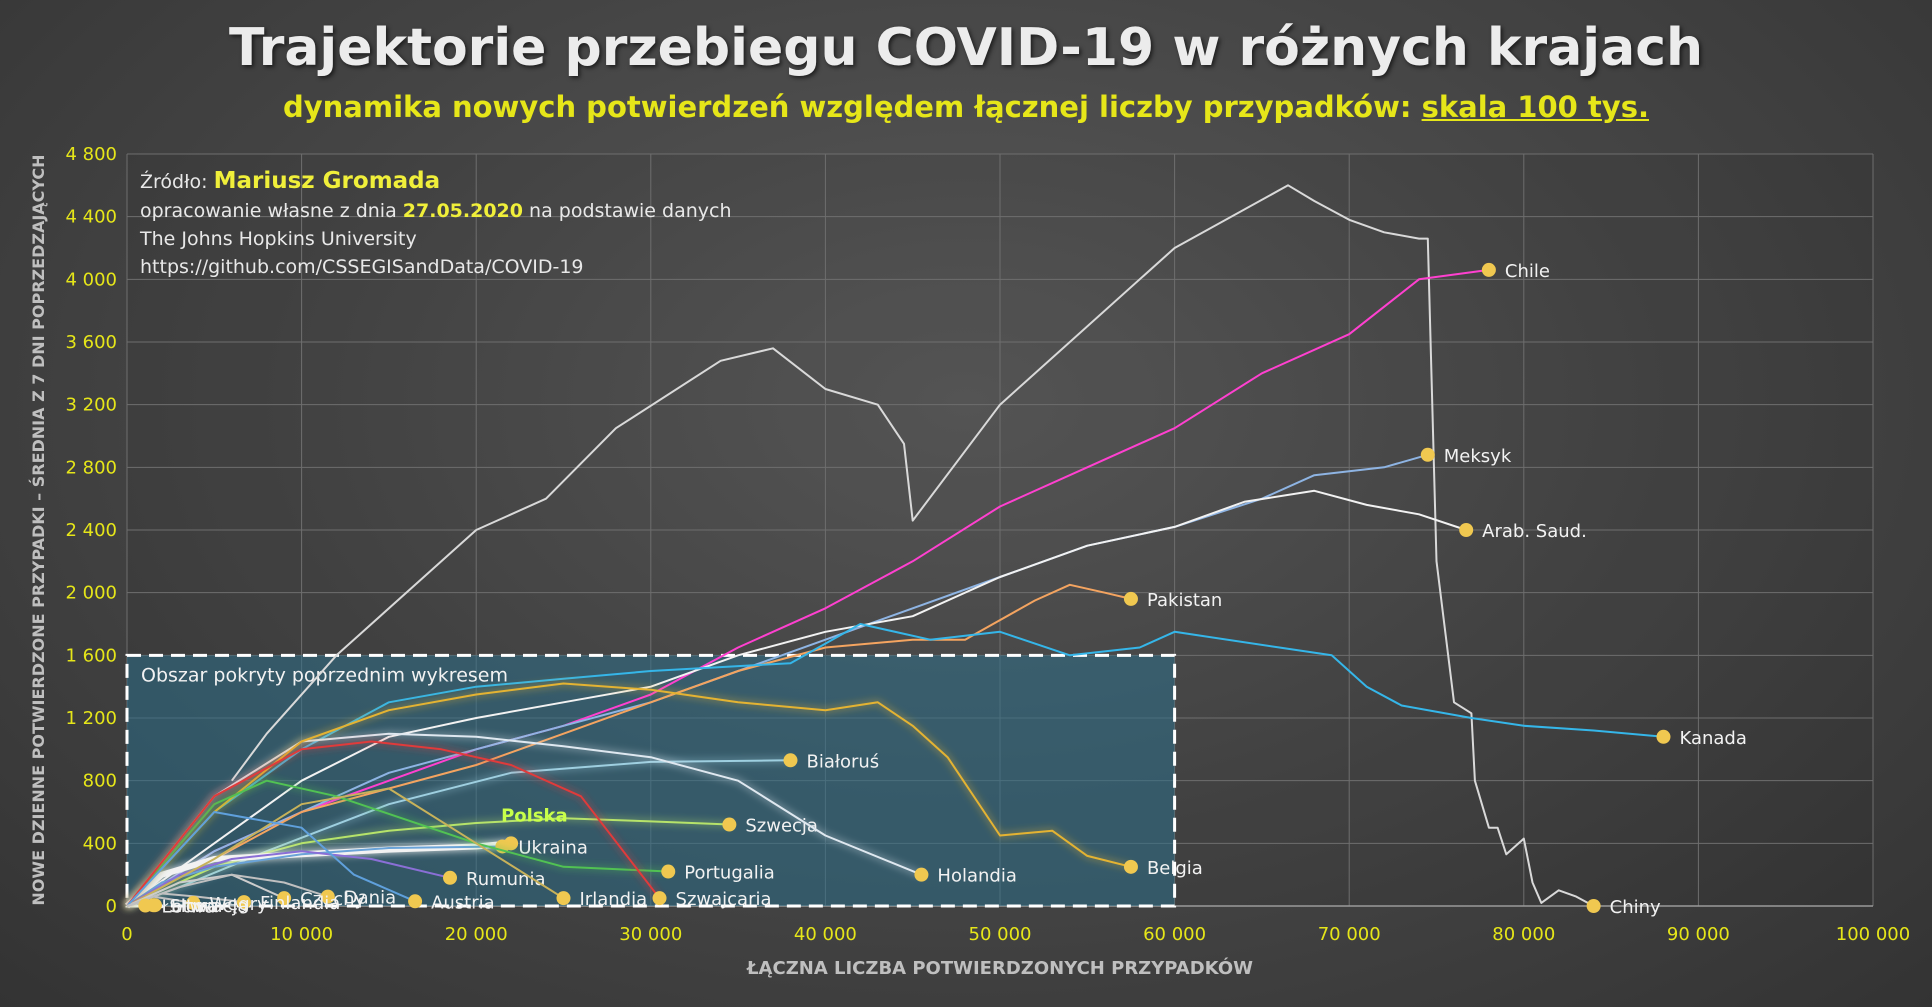 The height and width of the screenshot is (1007, 1932). I want to click on series-endpoint-chiny, so click(1593, 906).